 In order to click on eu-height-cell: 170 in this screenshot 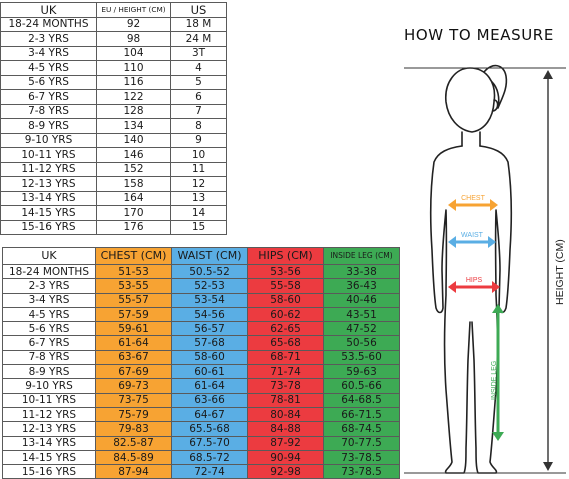, I will do `click(133, 213)`.